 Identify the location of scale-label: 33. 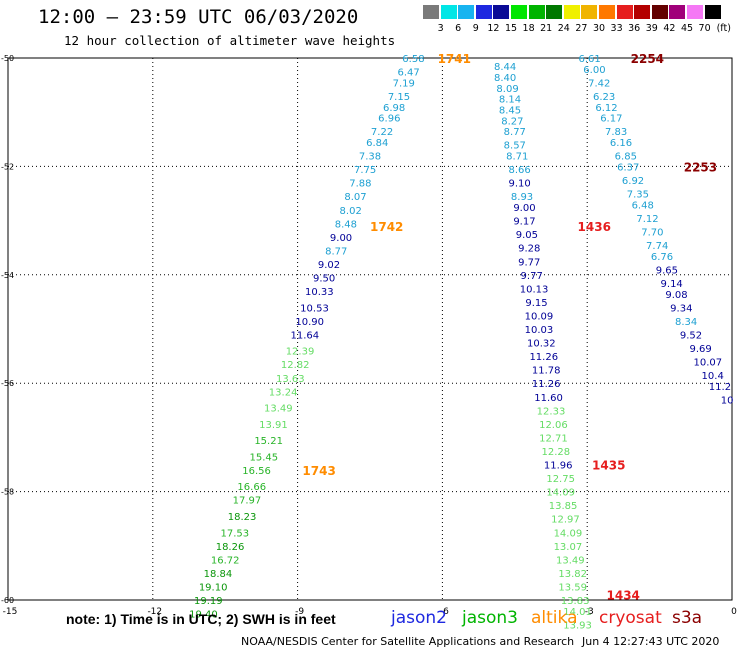
(616, 28).